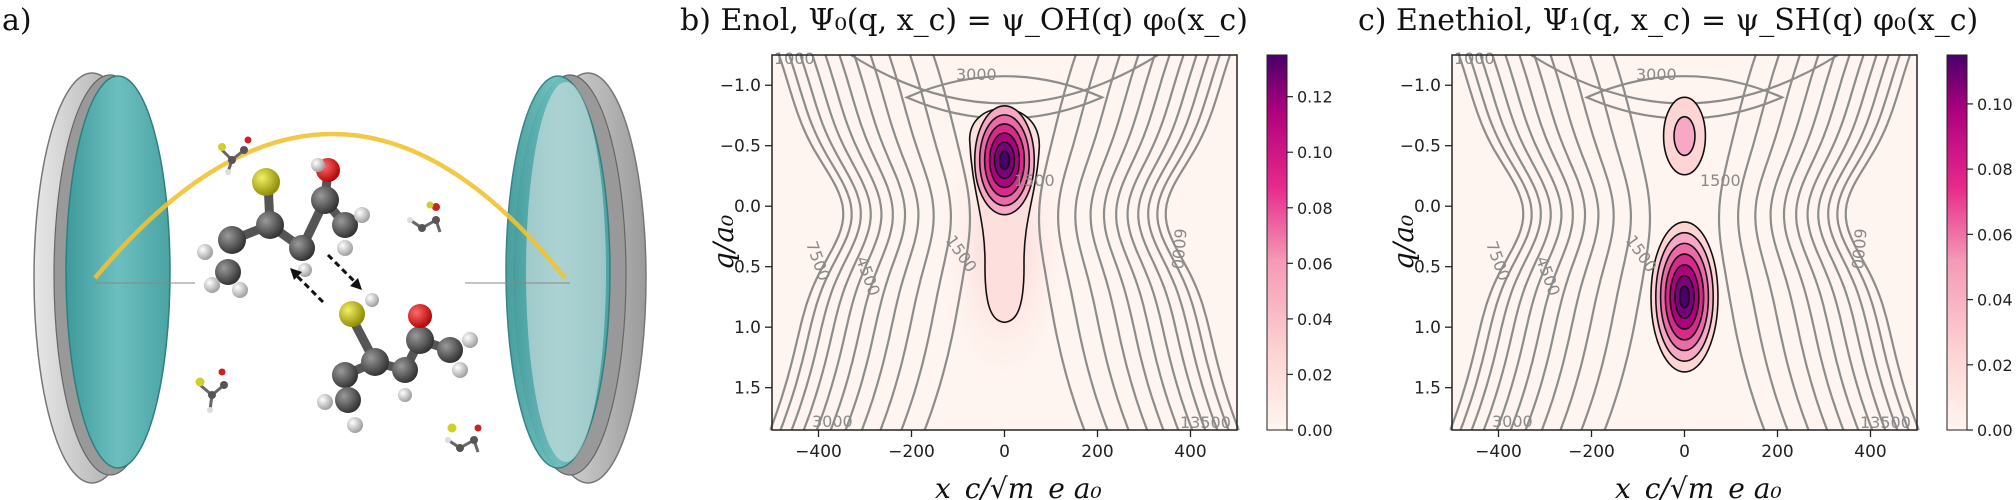 This screenshot has height=500, width=2016. I want to click on left-mirror, so click(102, 278).